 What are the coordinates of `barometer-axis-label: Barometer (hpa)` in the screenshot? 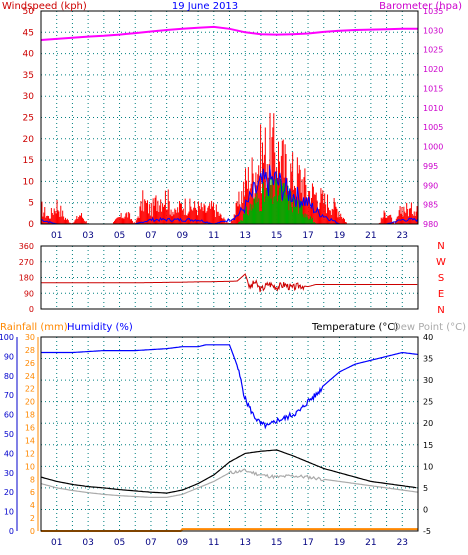 It's located at (420, 6).